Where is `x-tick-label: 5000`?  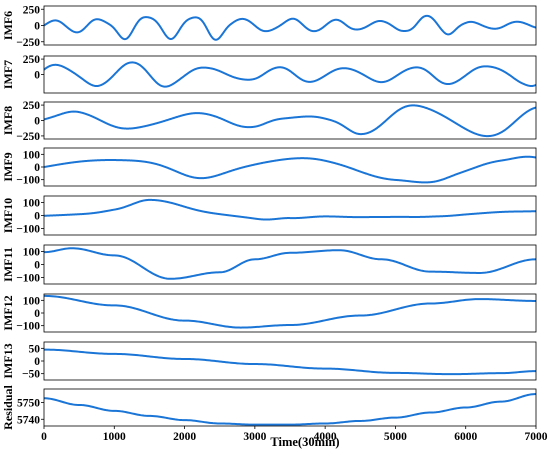
x-tick-label: 5000 is located at coordinates (395, 437).